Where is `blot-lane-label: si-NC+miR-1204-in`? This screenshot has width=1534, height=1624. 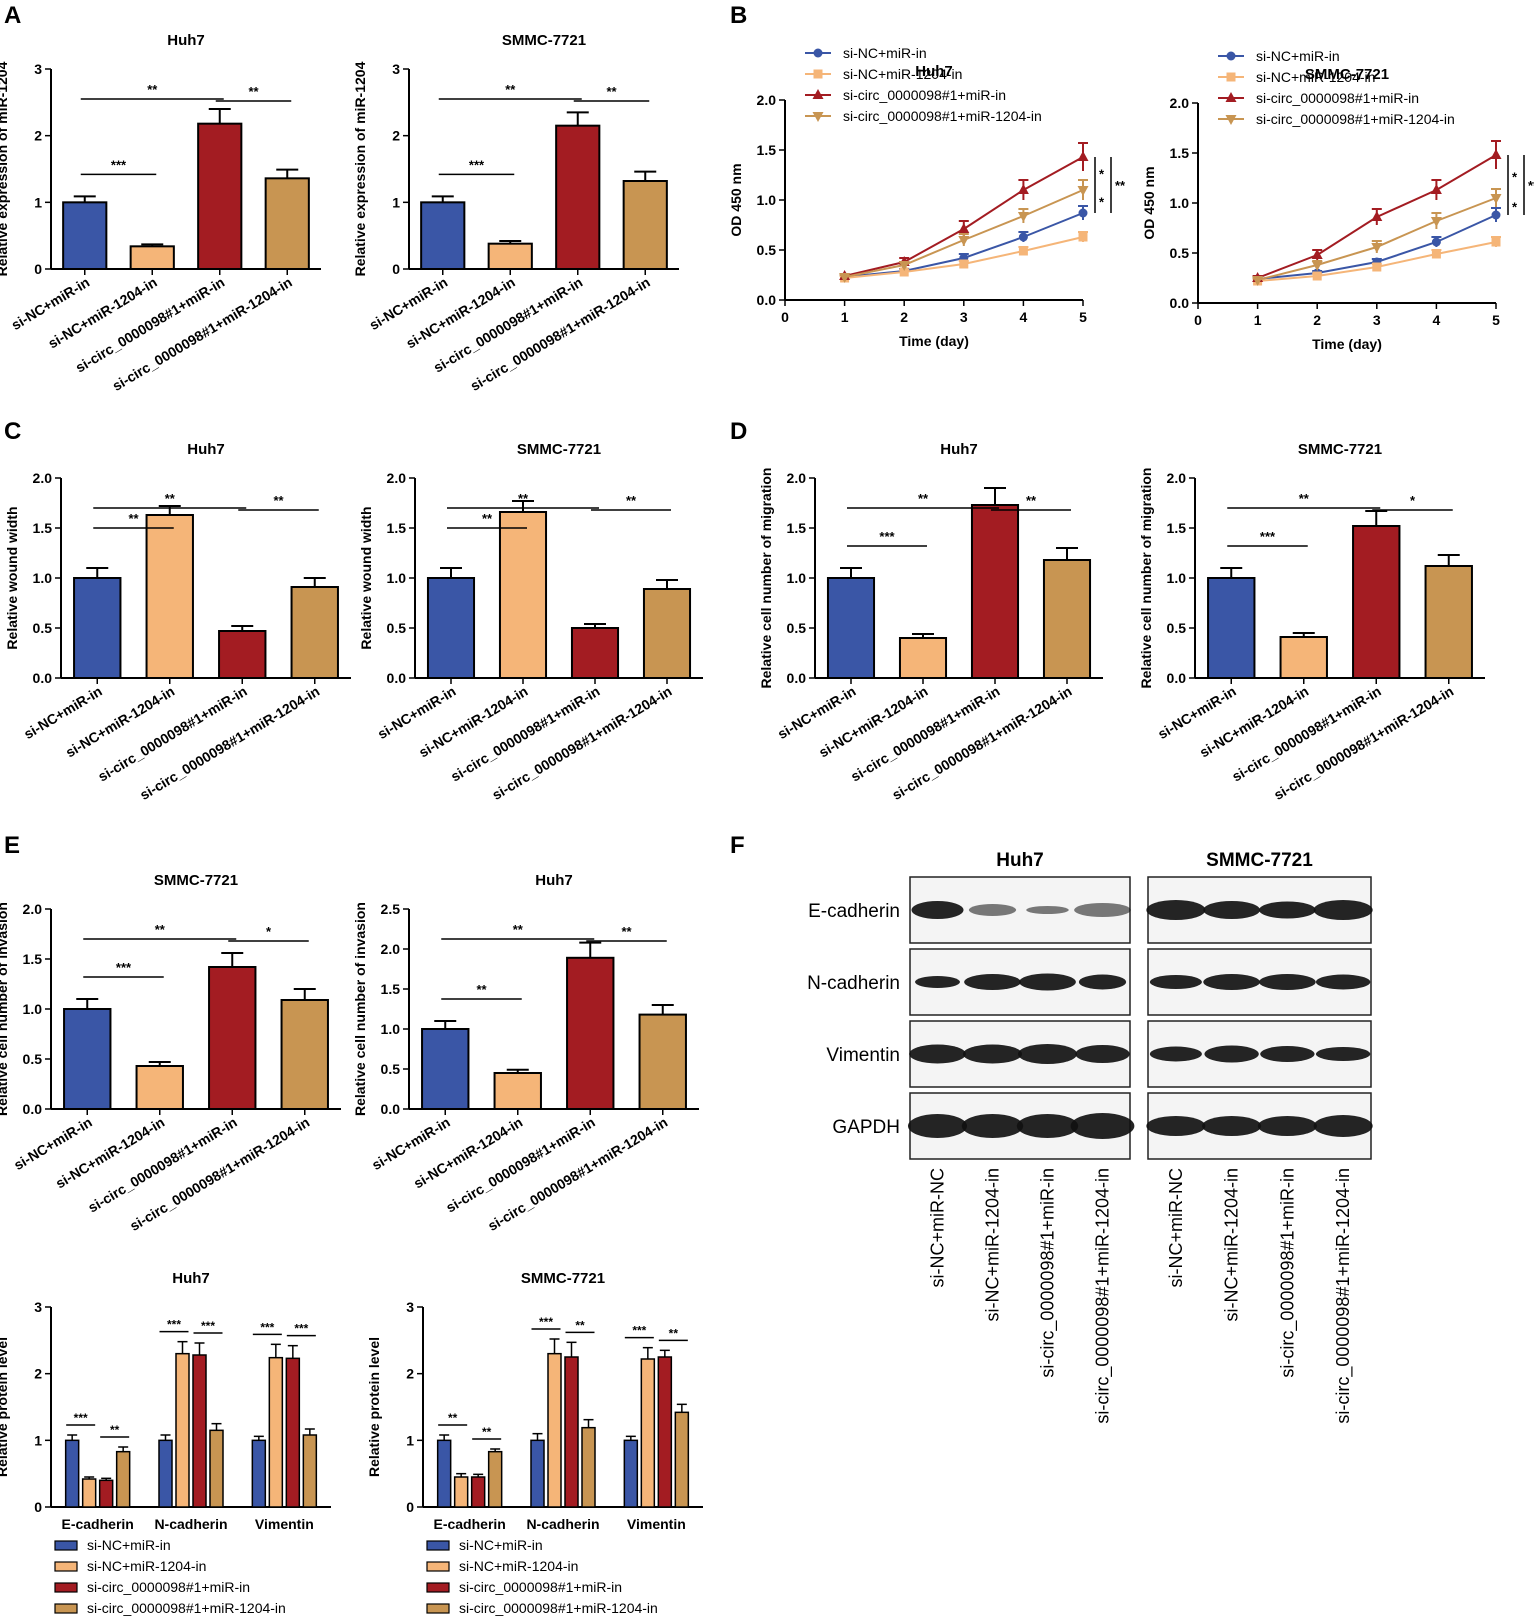
blot-lane-label: si-NC+miR-1204-in is located at coordinates (993, 1245).